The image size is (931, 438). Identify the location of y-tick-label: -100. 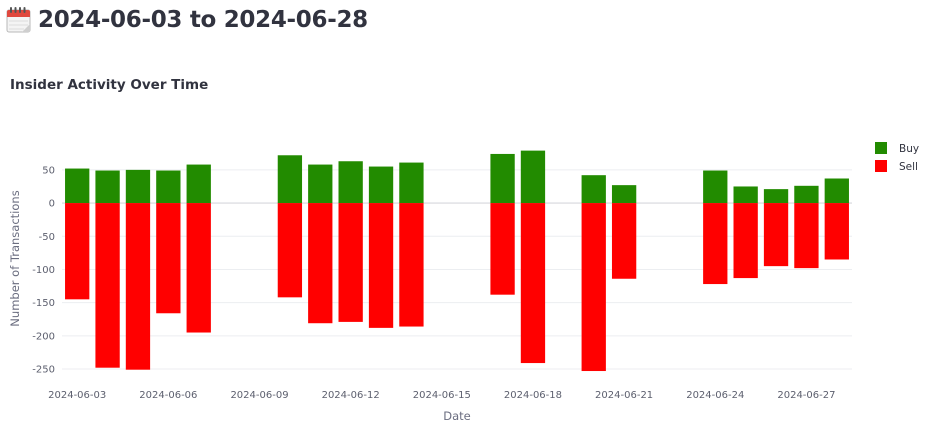
(43, 270).